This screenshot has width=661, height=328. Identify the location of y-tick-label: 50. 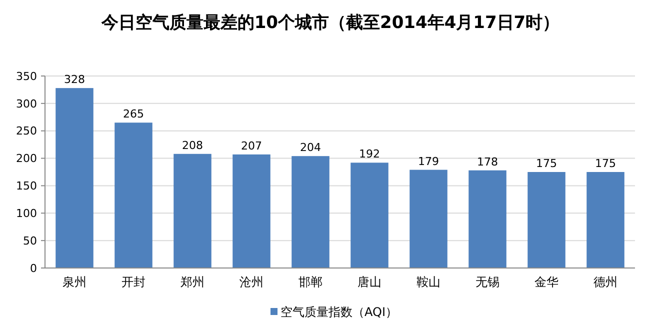
(30, 241).